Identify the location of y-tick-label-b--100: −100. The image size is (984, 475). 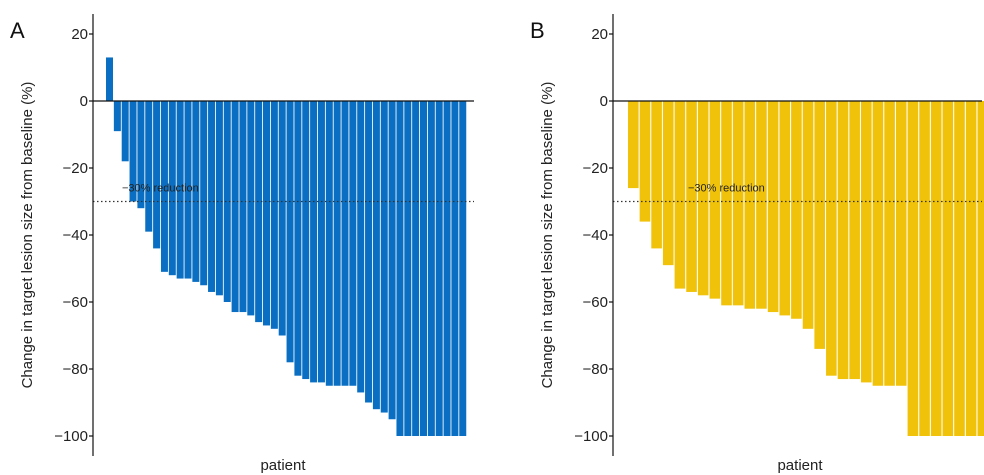
(591, 436).